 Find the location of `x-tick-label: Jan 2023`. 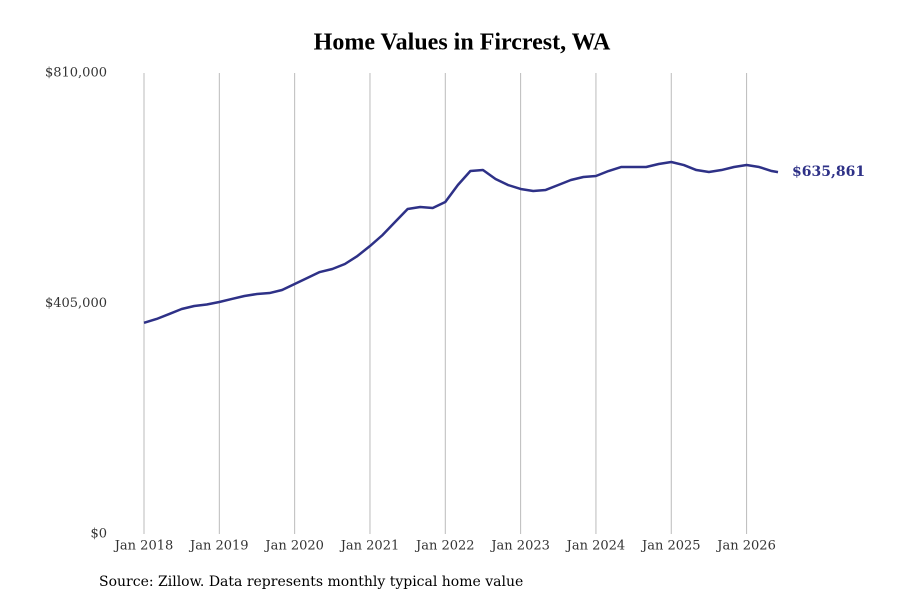

x-tick-label: Jan 2023 is located at coordinates (519, 546).